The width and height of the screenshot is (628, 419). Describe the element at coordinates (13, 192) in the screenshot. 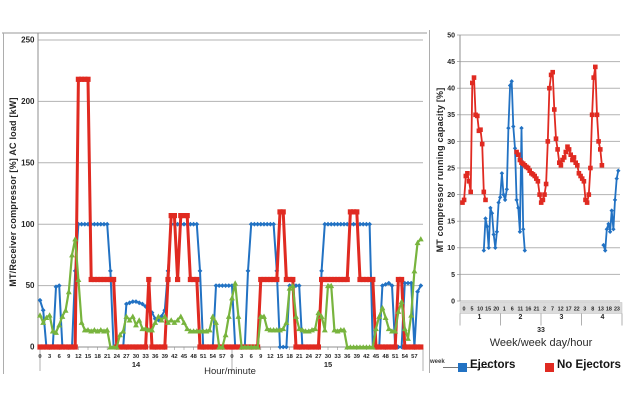

I see `left-chart-y-axis-title: MT/Receiver compressor [%] AC load [kW]` at that location.